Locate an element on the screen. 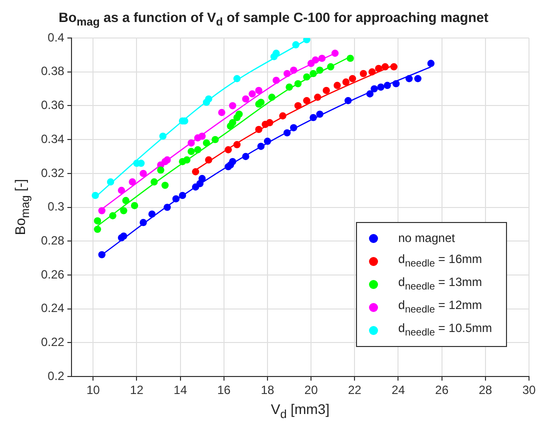 The image size is (547, 439). y-tick-label: 0.2 is located at coordinates (56, 375).